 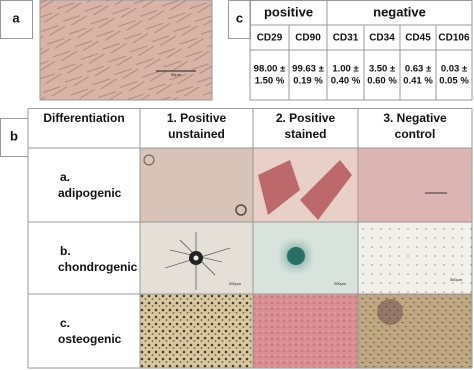 I want to click on row-label: adipogenic, so click(x=90, y=193).